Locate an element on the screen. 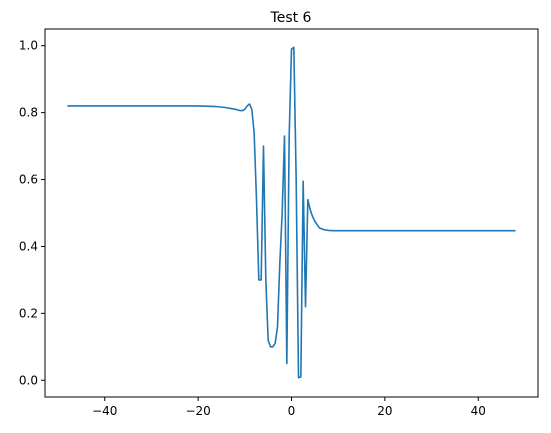 This screenshot has height=433, width=551. y-tick-label: 0.4 is located at coordinates (28, 246).